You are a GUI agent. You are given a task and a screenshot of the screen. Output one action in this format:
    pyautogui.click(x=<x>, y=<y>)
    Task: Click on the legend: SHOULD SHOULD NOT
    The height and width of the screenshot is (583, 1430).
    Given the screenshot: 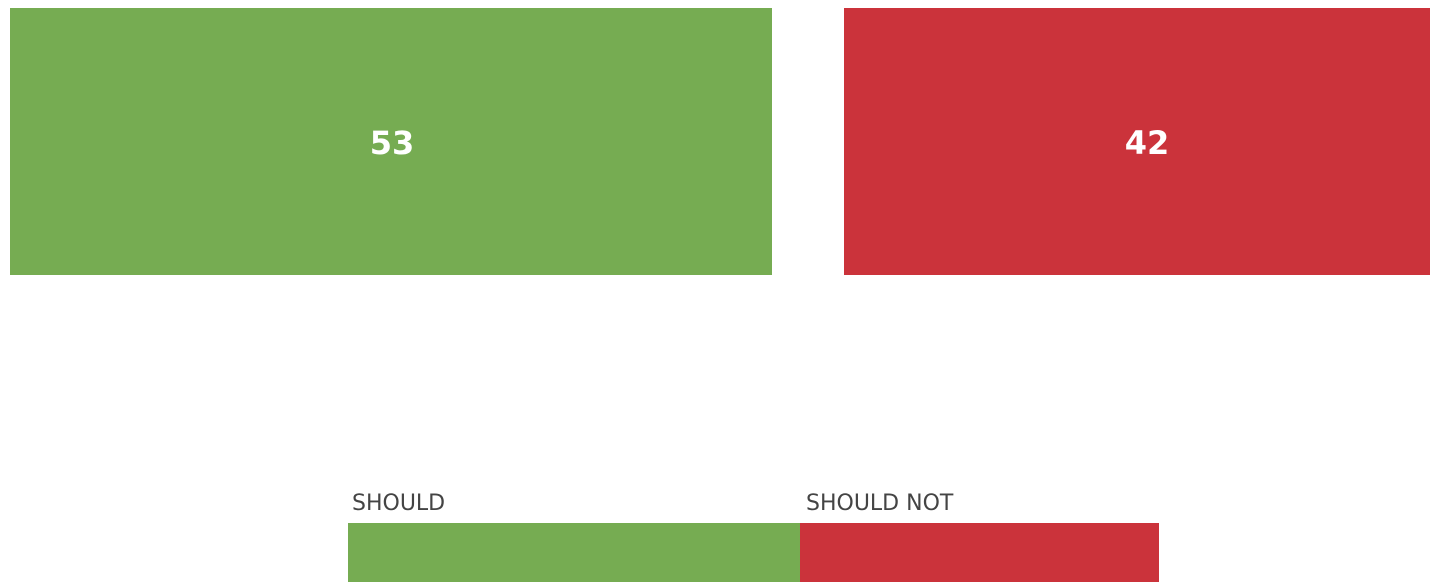 What is the action you would take?
    pyautogui.click(x=753, y=536)
    